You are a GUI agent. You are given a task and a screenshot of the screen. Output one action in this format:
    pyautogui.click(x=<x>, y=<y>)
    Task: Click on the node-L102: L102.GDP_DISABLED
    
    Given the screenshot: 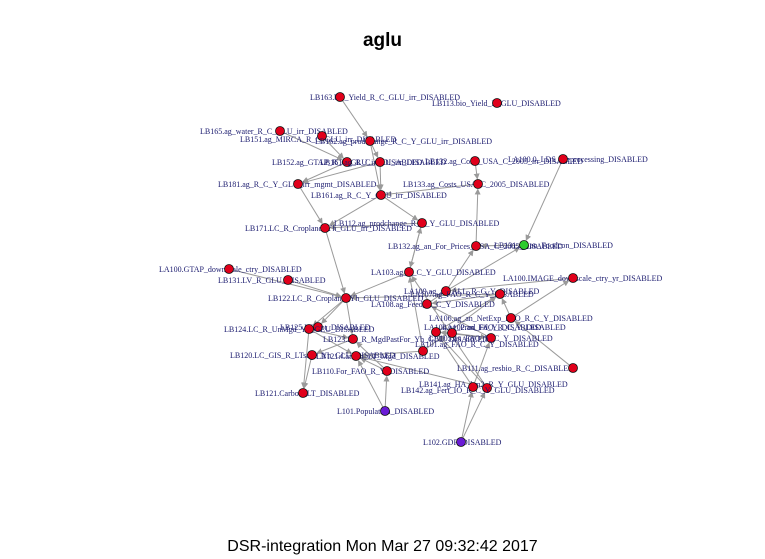 What is the action you would take?
    pyautogui.click(x=462, y=442)
    